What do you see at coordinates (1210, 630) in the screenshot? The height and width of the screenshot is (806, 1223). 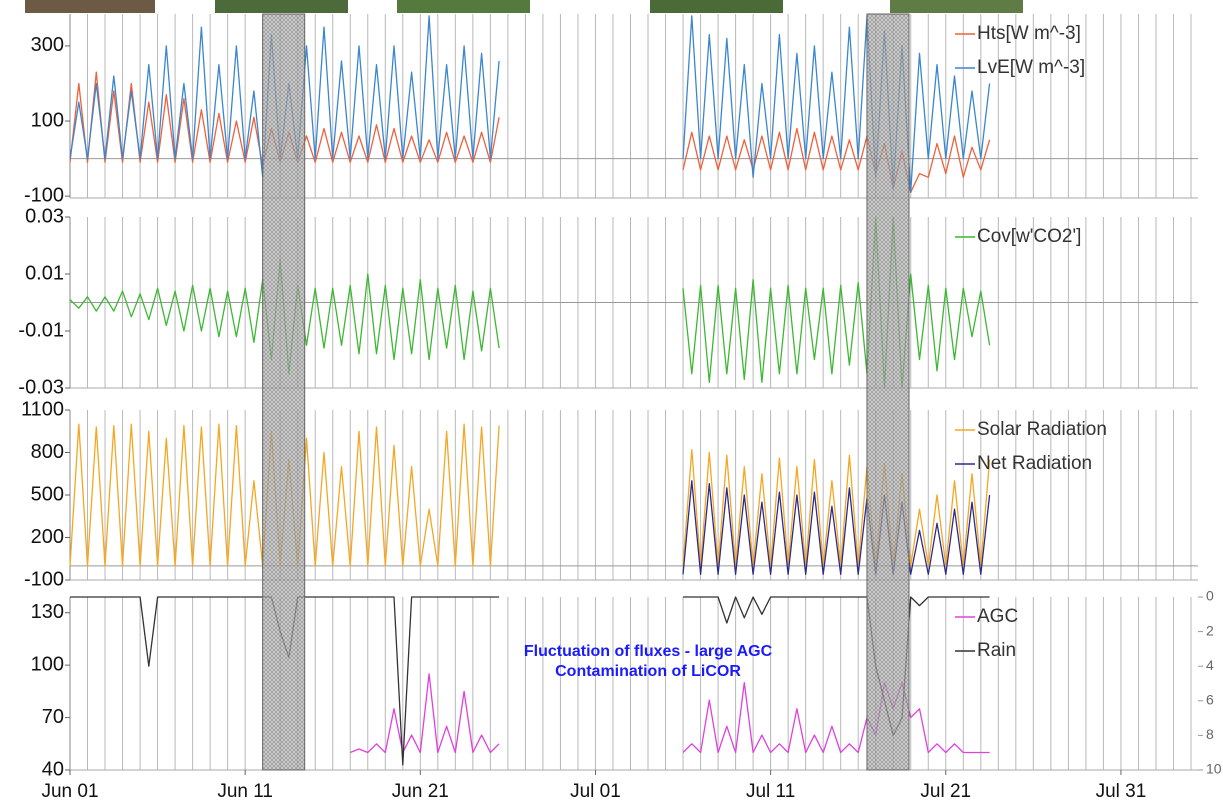 I see `y2-tick-label: 2` at bounding box center [1210, 630].